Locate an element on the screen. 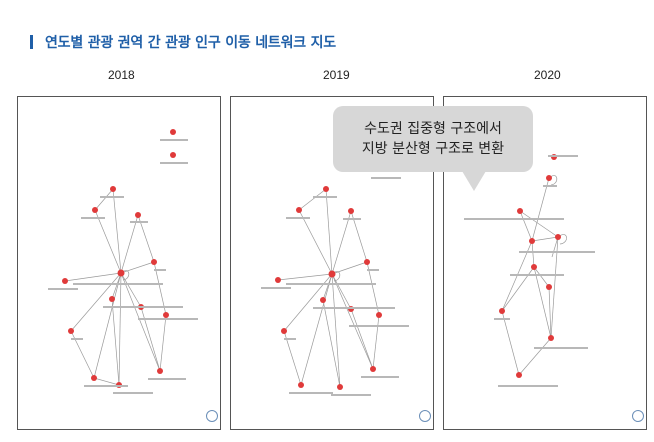 This screenshot has width=654, height=442. year-label-2018: 2018 is located at coordinates (121, 75).